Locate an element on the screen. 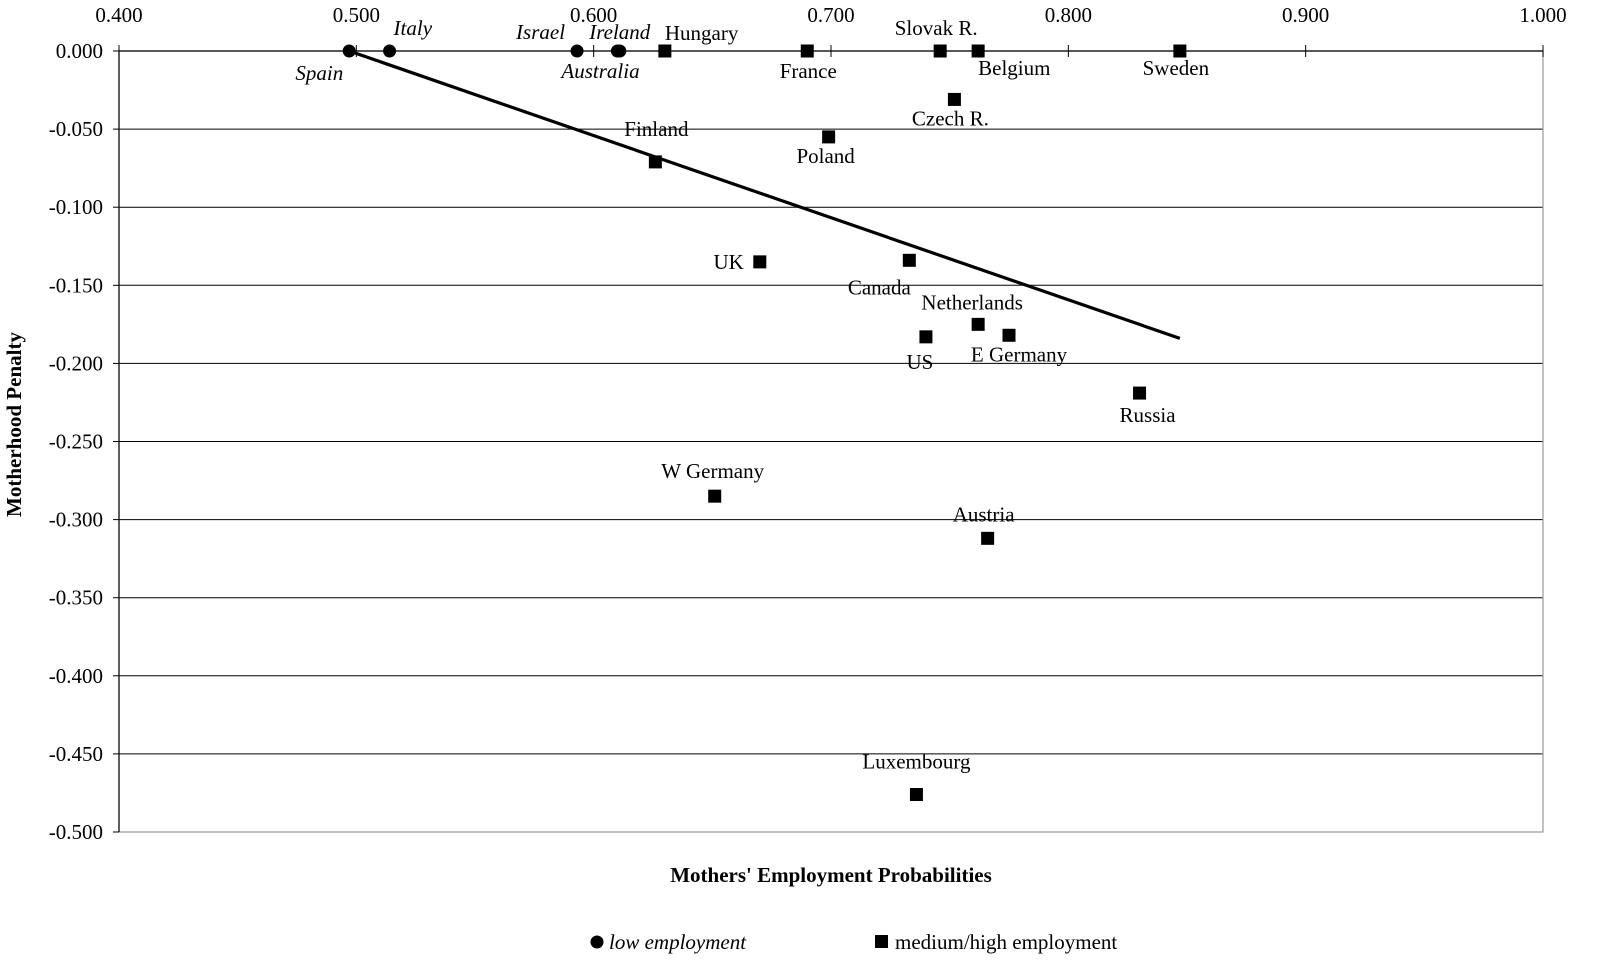 The width and height of the screenshot is (1605, 976). point-hungary is located at coordinates (665, 51).